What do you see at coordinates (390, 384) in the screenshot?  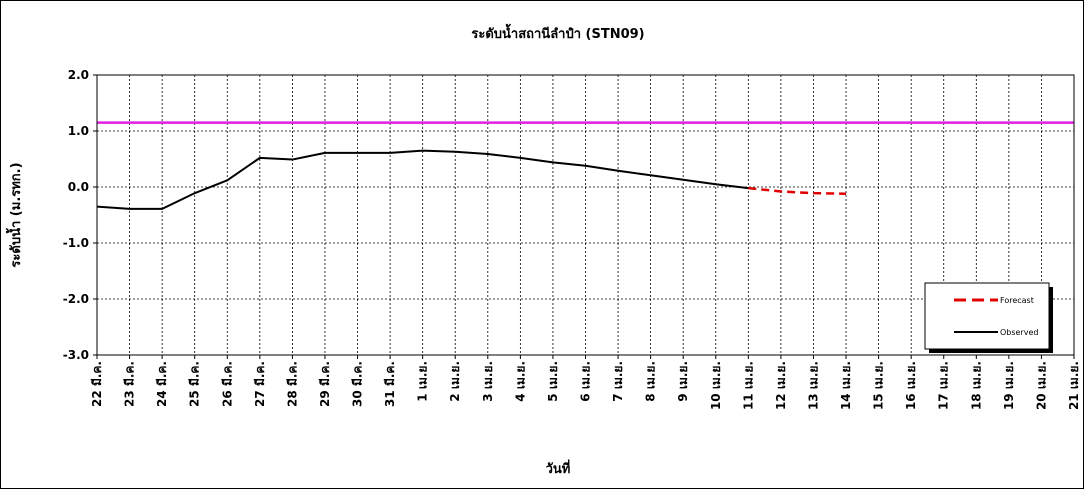 I see `x-tick-label: 31 มี.ค.` at bounding box center [390, 384].